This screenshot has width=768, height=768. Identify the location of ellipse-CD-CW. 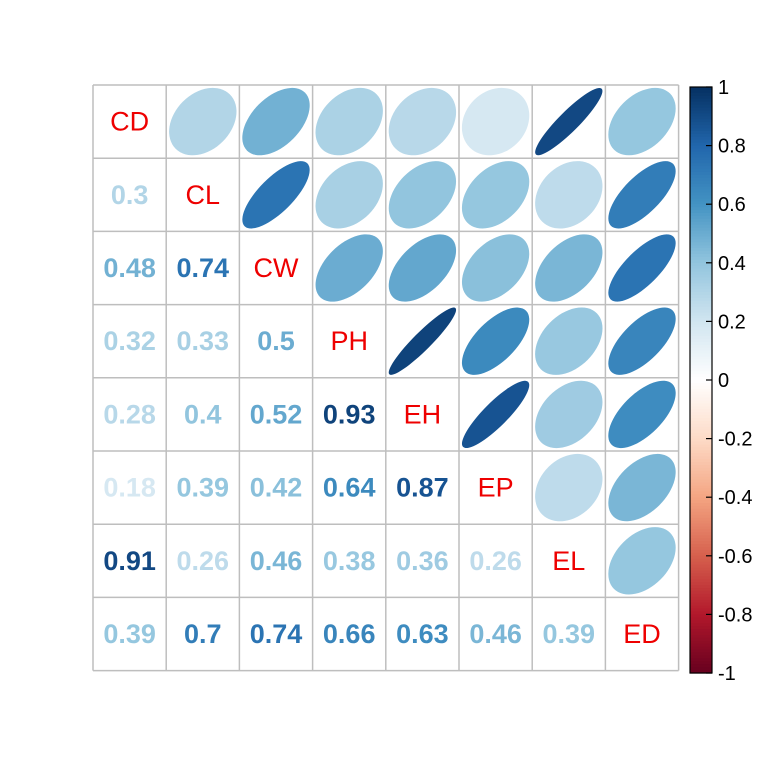
(276, 121).